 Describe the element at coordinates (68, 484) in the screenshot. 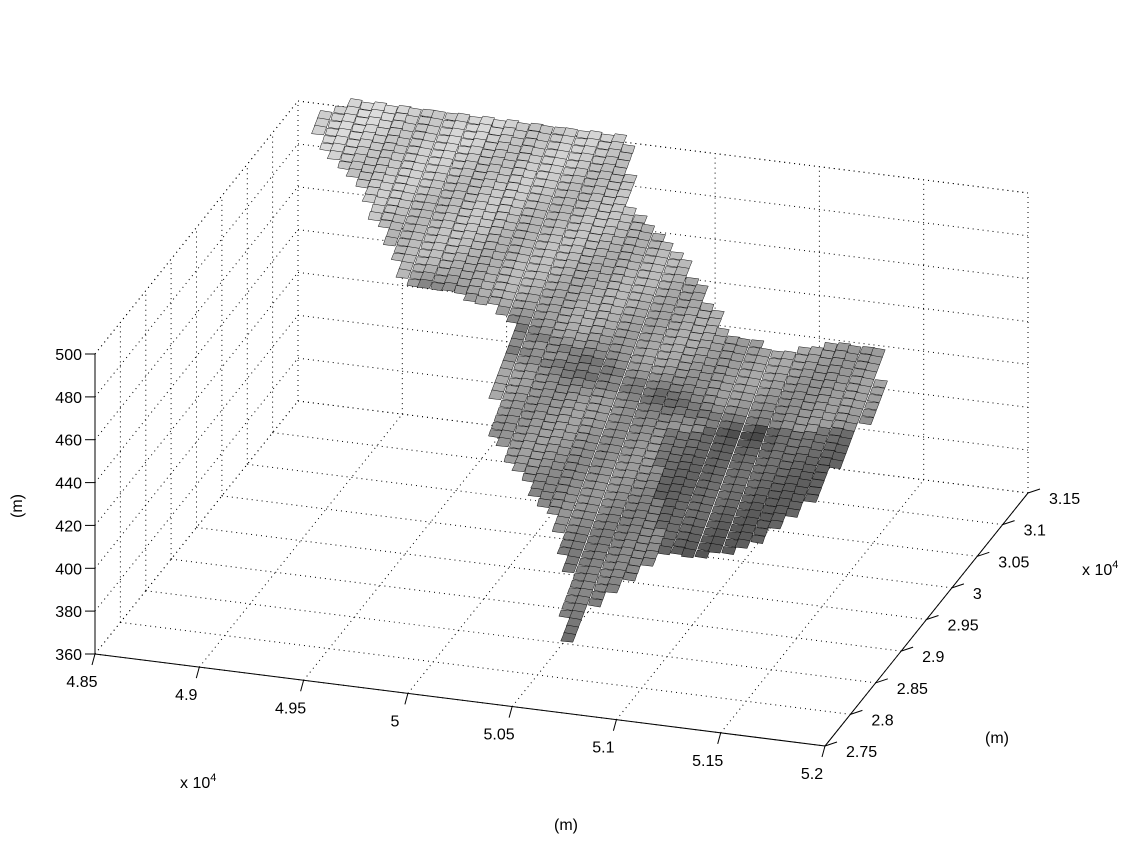

I see `z-tick-label: 440` at that location.